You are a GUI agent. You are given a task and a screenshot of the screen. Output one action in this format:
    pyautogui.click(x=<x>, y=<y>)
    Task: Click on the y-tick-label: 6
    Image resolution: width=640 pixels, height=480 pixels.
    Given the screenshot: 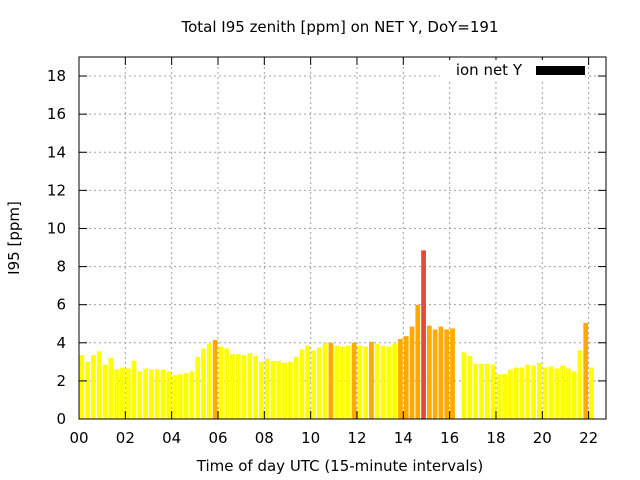 What is the action you would take?
    pyautogui.click(x=61, y=305)
    